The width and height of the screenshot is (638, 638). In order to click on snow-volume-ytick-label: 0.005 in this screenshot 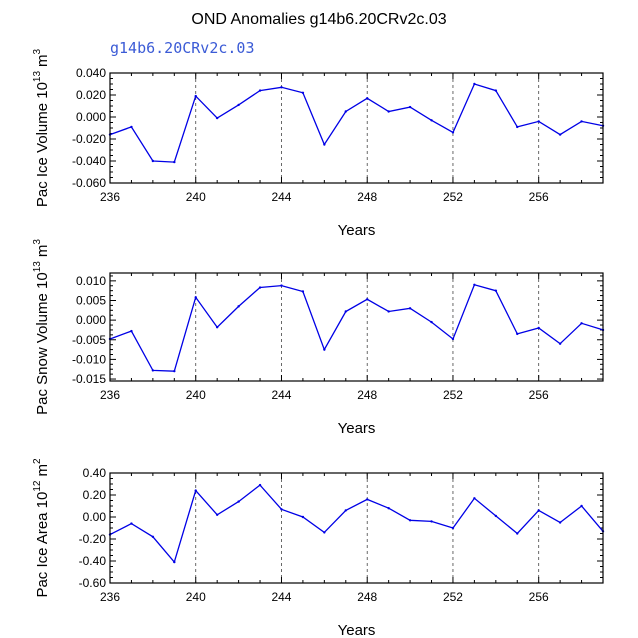, I will do `click(91, 300)`.